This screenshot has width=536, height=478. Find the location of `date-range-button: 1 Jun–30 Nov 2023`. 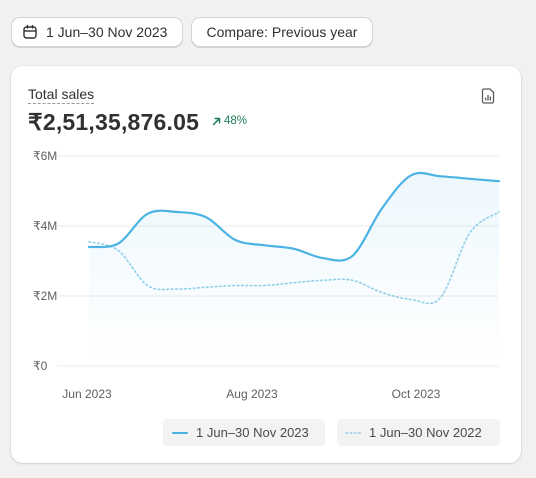

date-range-button: 1 Jun–30 Nov 2023 is located at coordinates (97, 32).